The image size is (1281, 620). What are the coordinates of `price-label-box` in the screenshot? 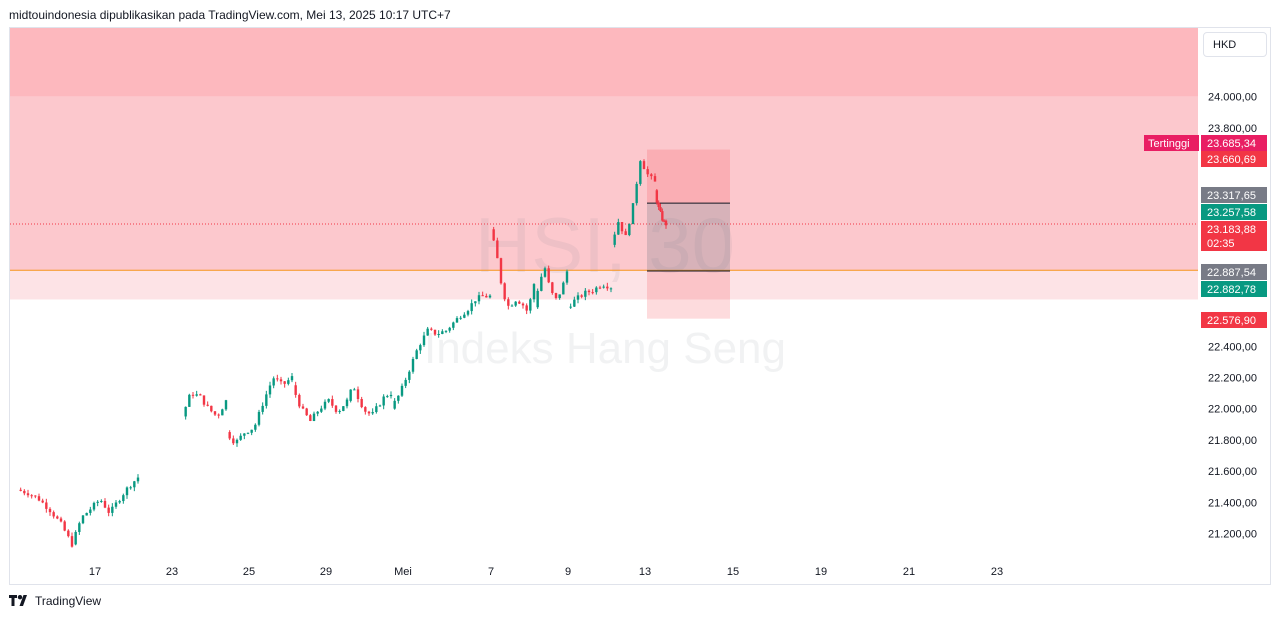 It's located at (1234, 320).